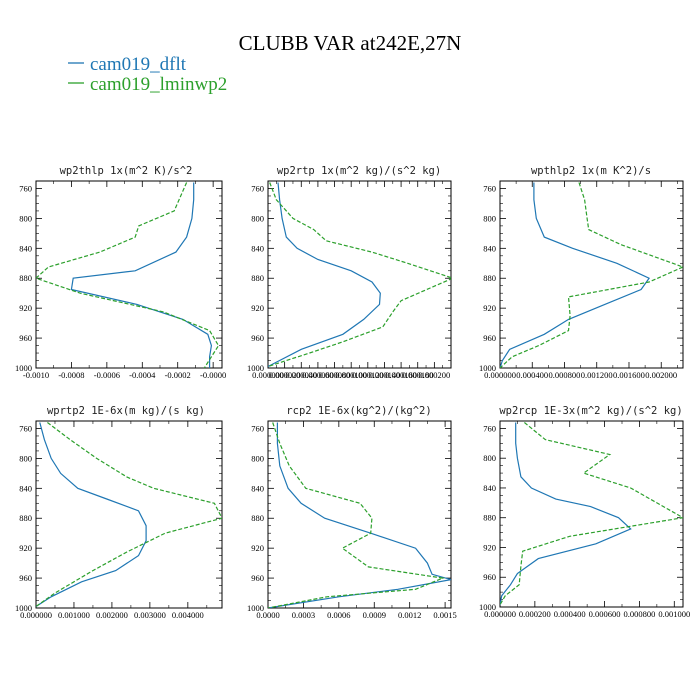 This screenshot has height=700, width=700. What do you see at coordinates (385, 375) in the screenshot?
I see `x-tick-label: 0.000140` at bounding box center [385, 375].